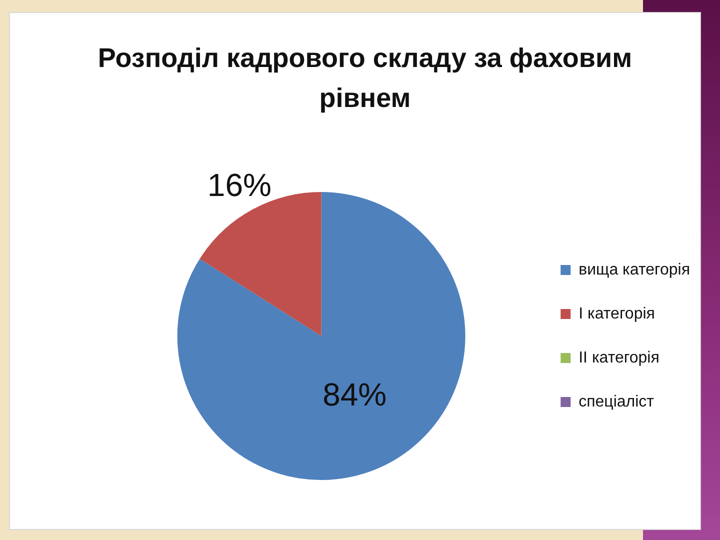  Describe the element at coordinates (616, 401) in the screenshot. I see `legend-label: спеціаліст` at that location.